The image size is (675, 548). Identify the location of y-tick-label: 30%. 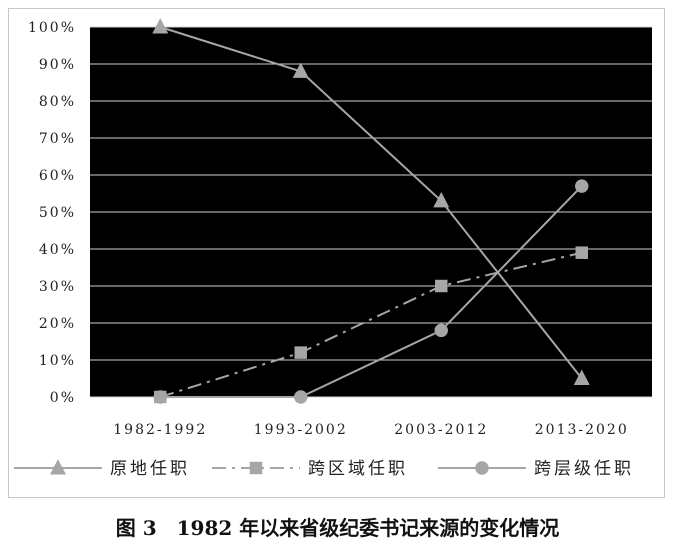
(57, 287).